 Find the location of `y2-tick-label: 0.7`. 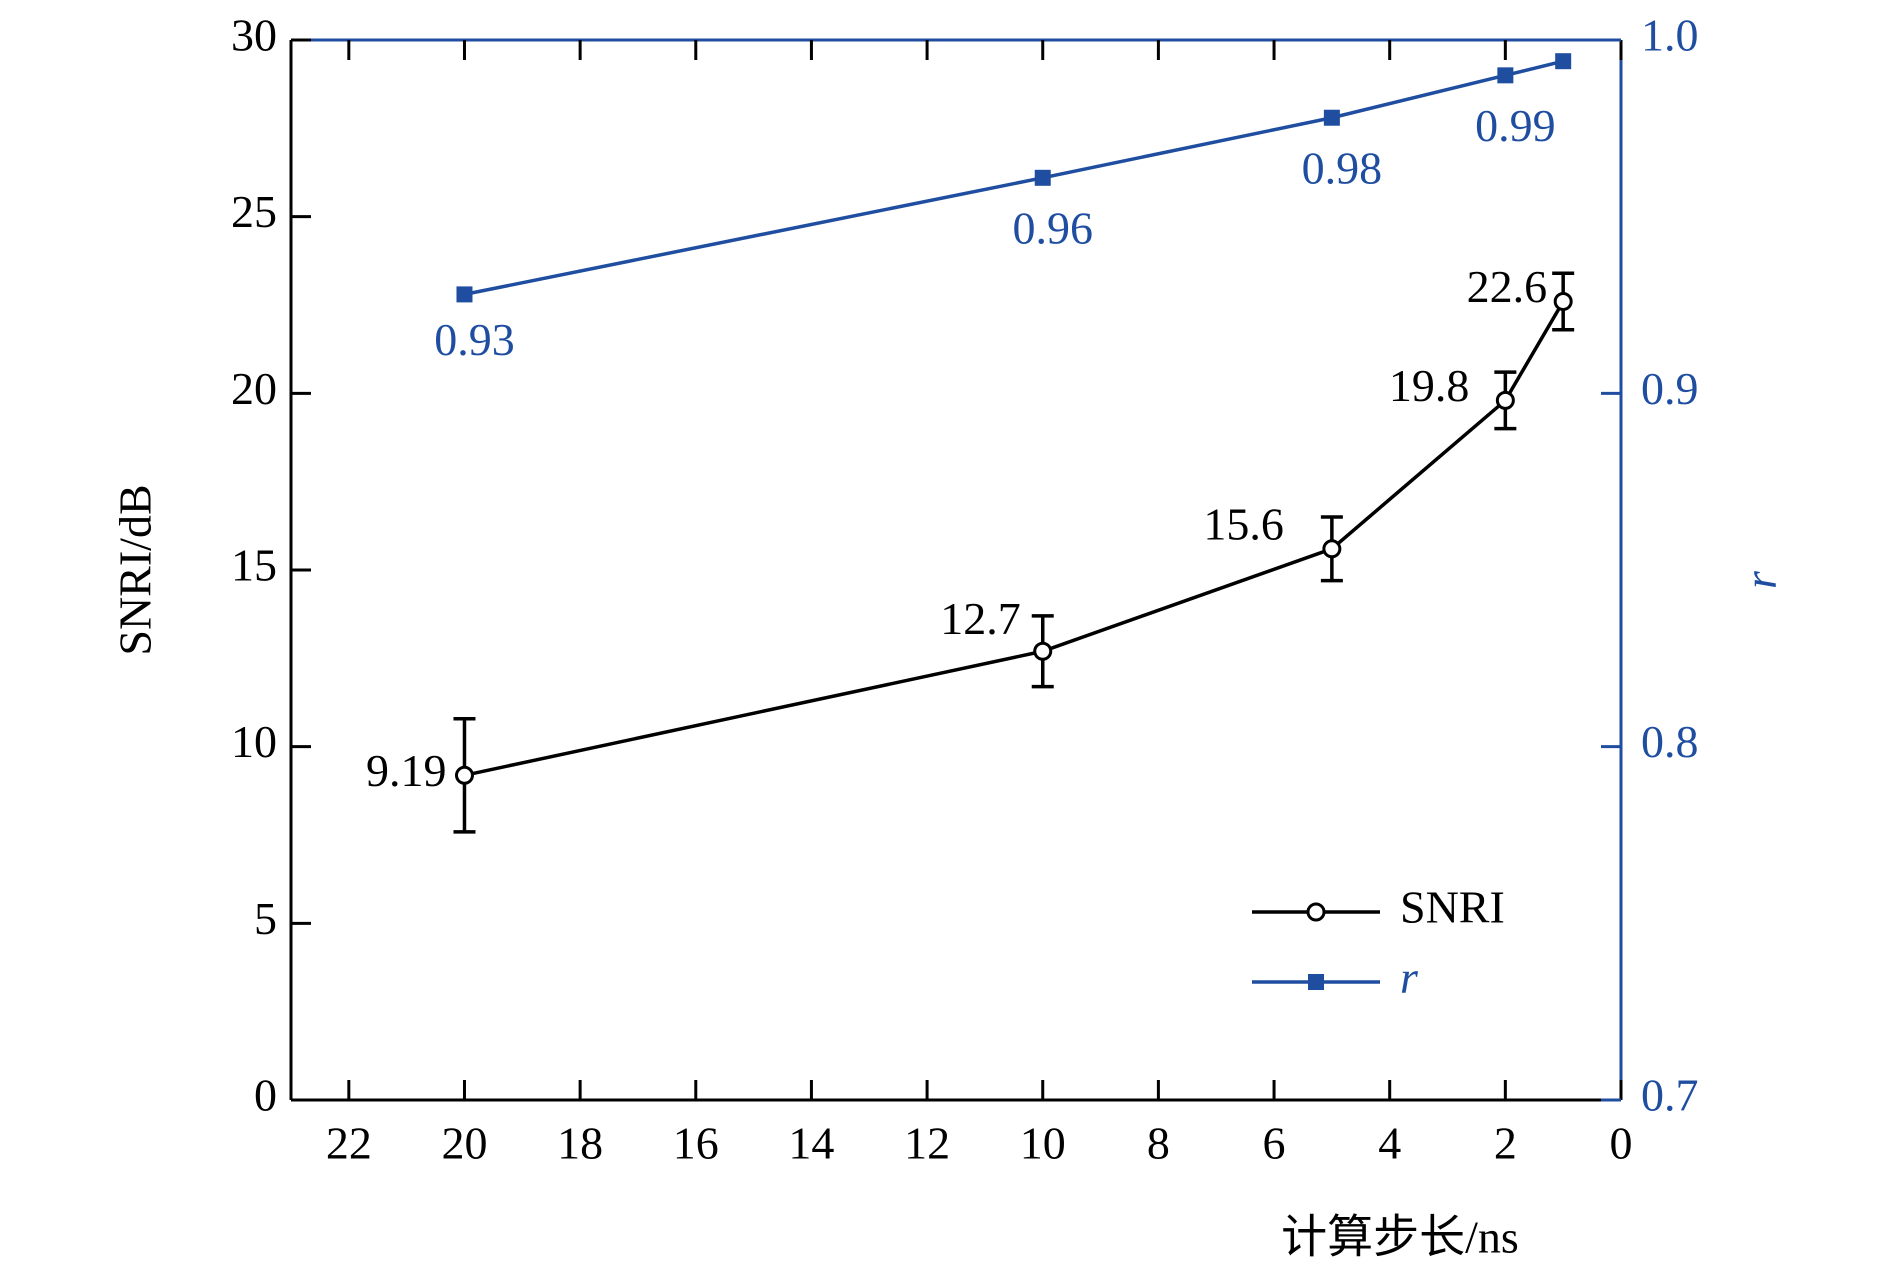

y2-tick-label: 0.7 is located at coordinates (1670, 1095).